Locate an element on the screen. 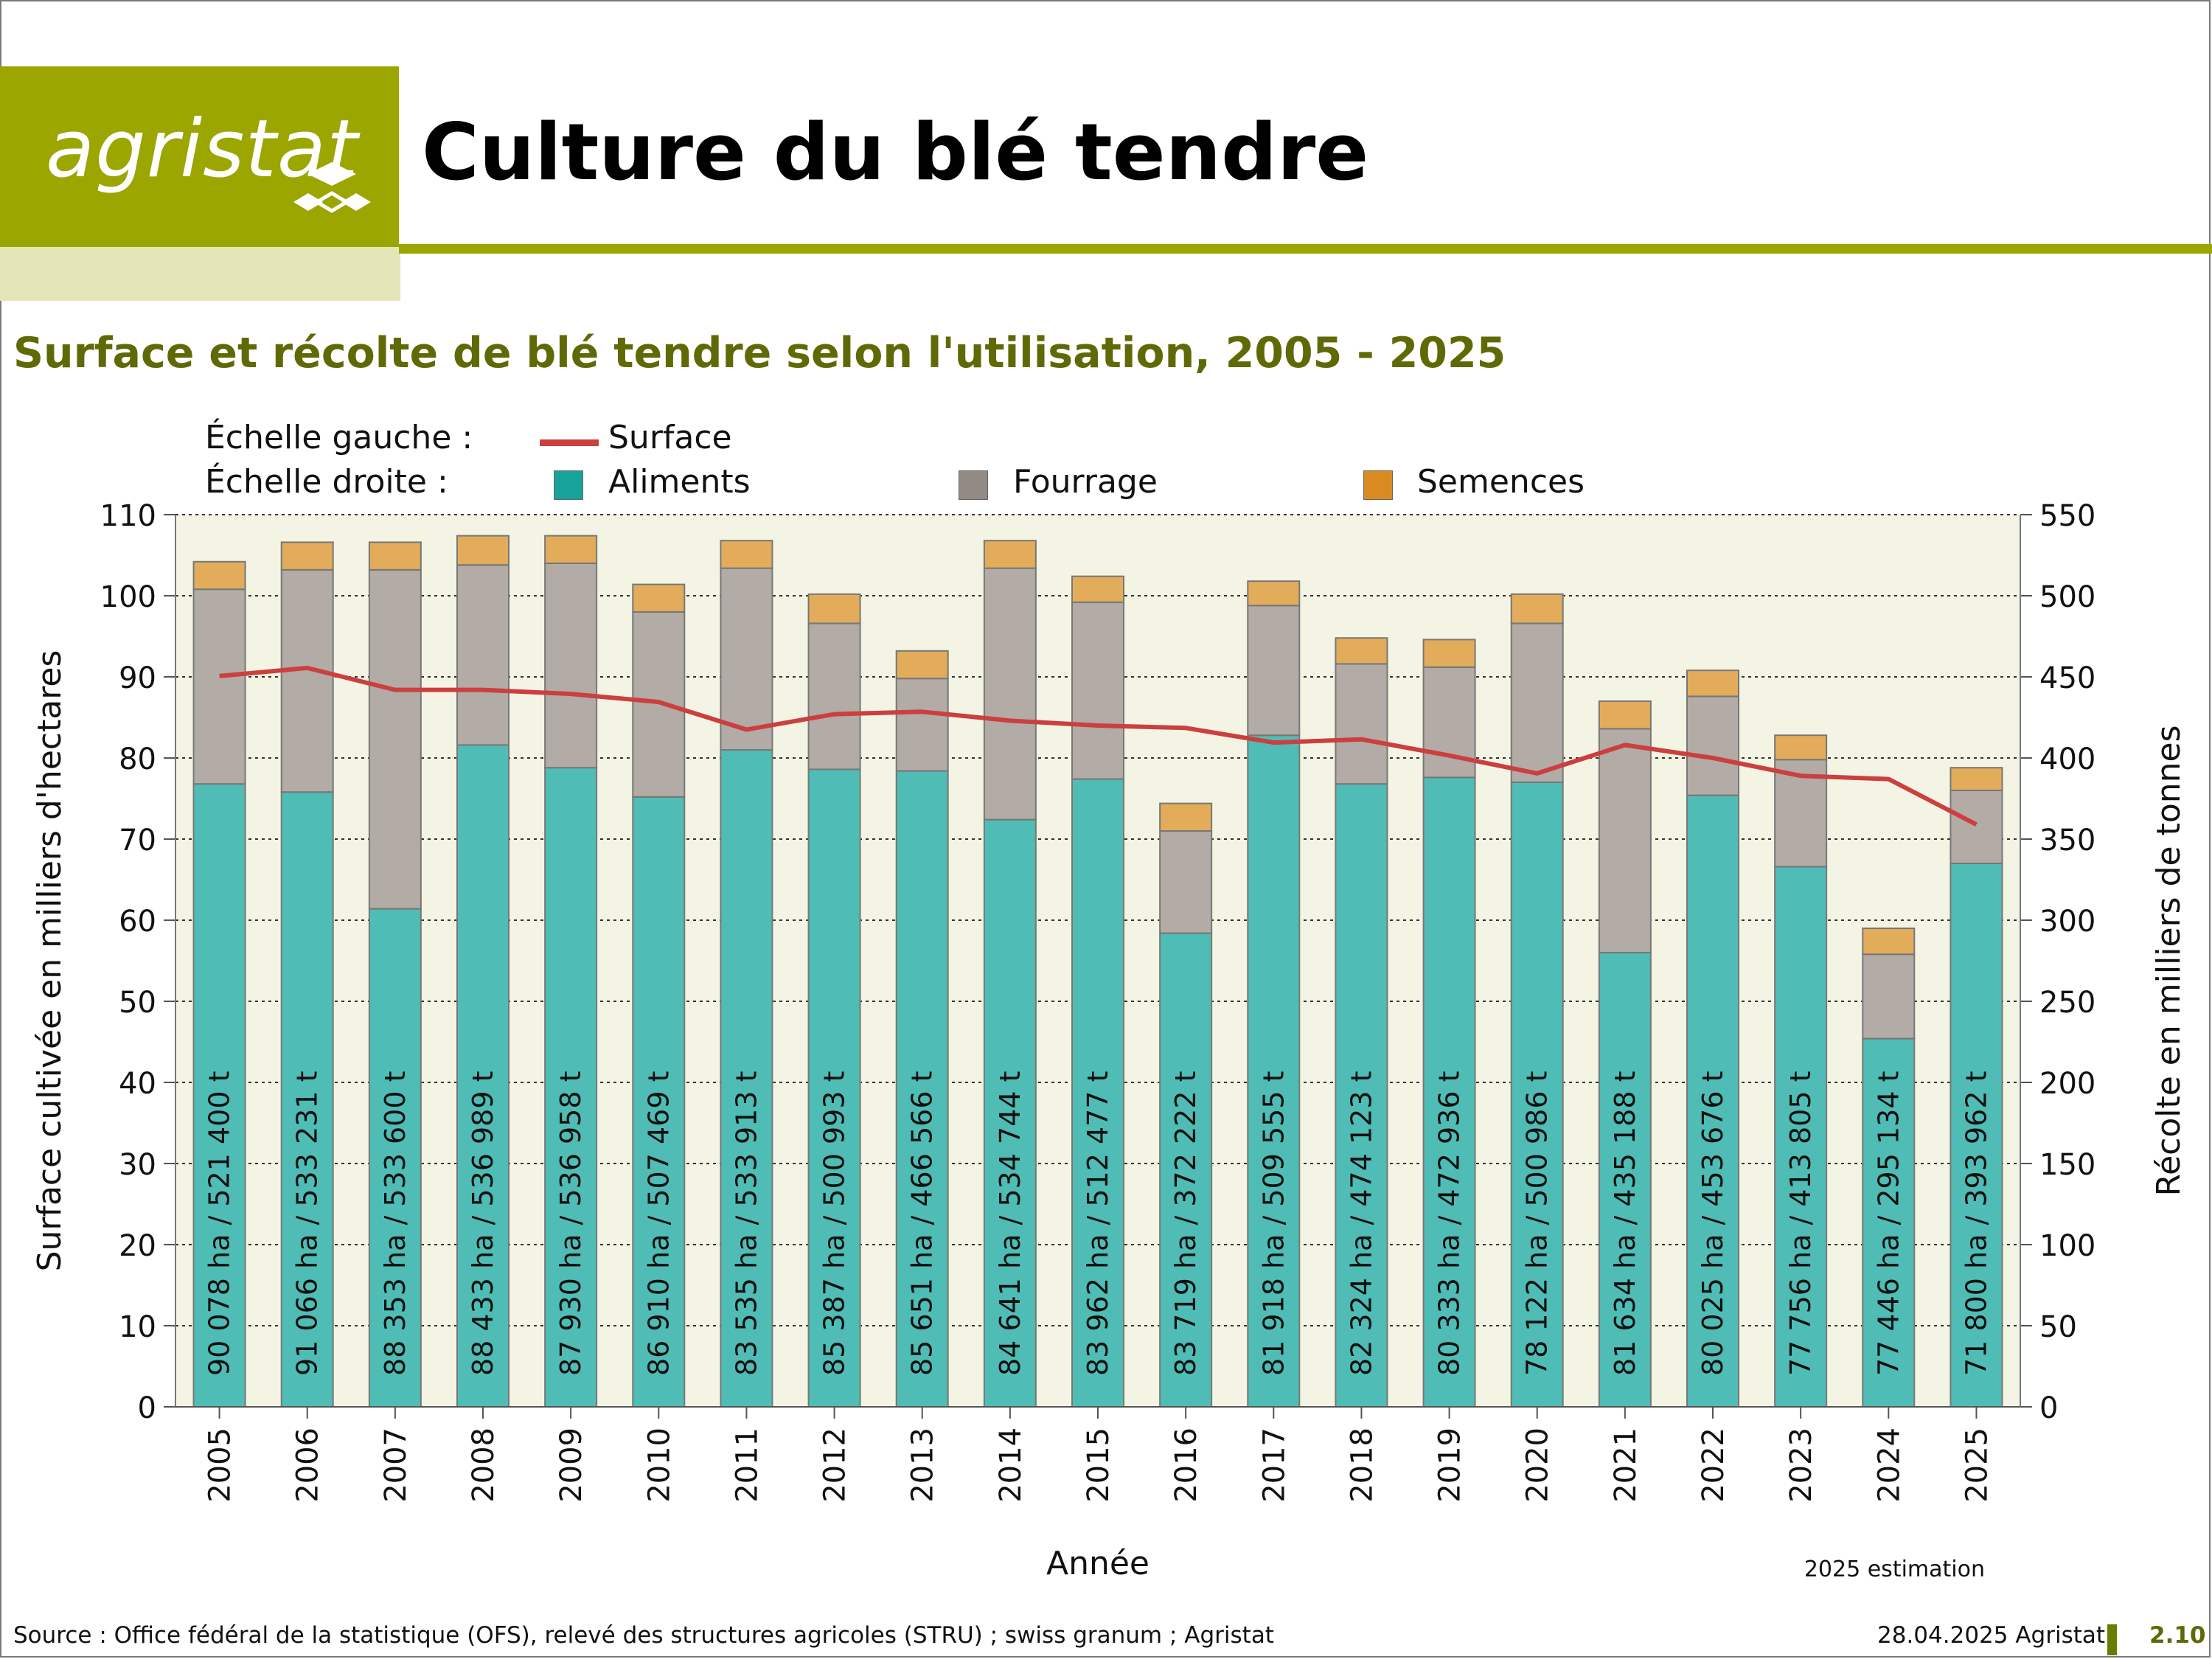 The image size is (2212, 1659). x-tick-label: 2012 is located at coordinates (835, 1465).